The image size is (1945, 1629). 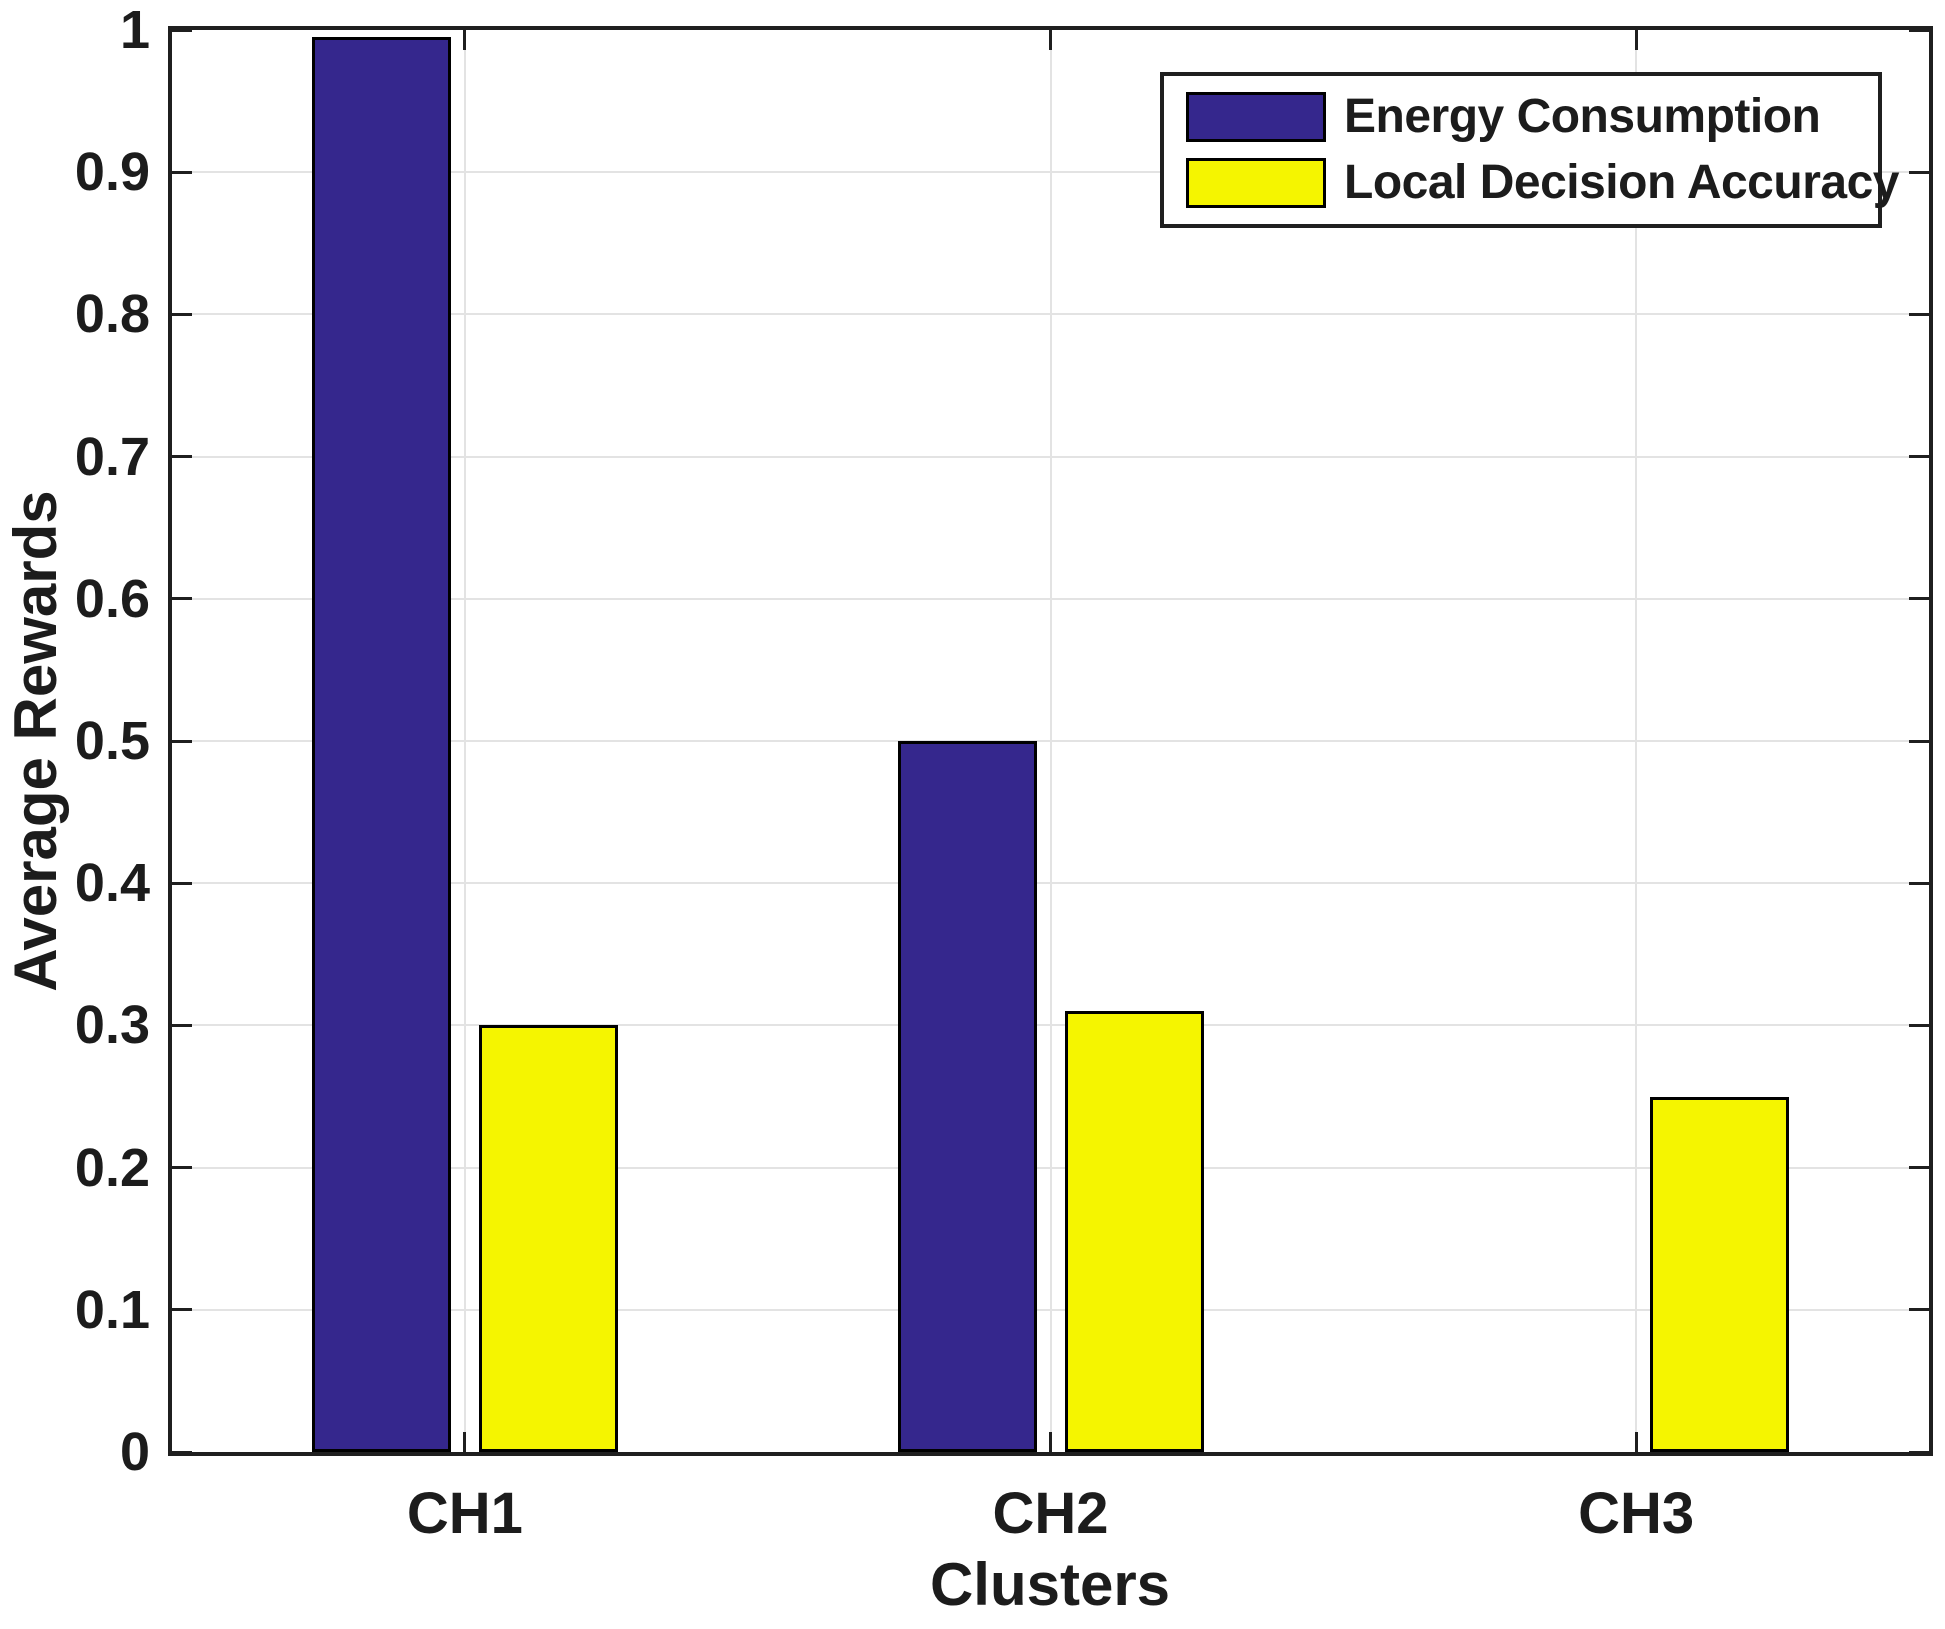 I want to click on x-tick-label: CH1, so click(x=464, y=1513).